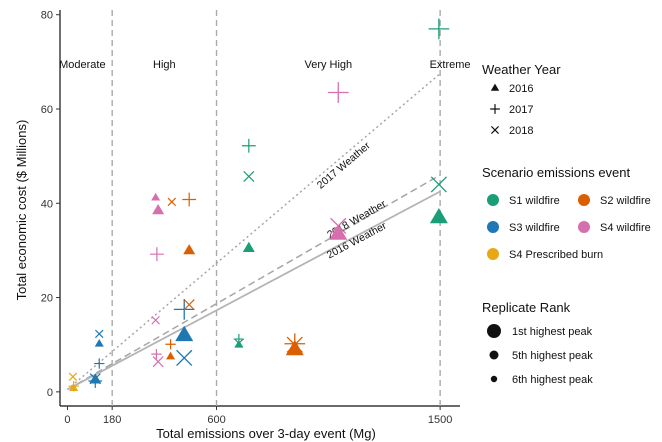  Describe the element at coordinates (552, 332) in the screenshot. I see `legend-rank-item: 1st highest peak` at that location.